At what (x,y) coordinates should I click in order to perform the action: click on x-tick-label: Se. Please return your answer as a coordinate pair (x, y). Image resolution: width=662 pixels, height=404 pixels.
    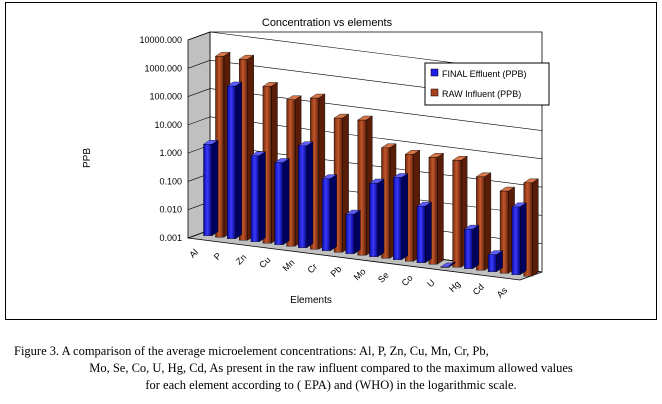
    Looking at the image, I should click on (383, 277).